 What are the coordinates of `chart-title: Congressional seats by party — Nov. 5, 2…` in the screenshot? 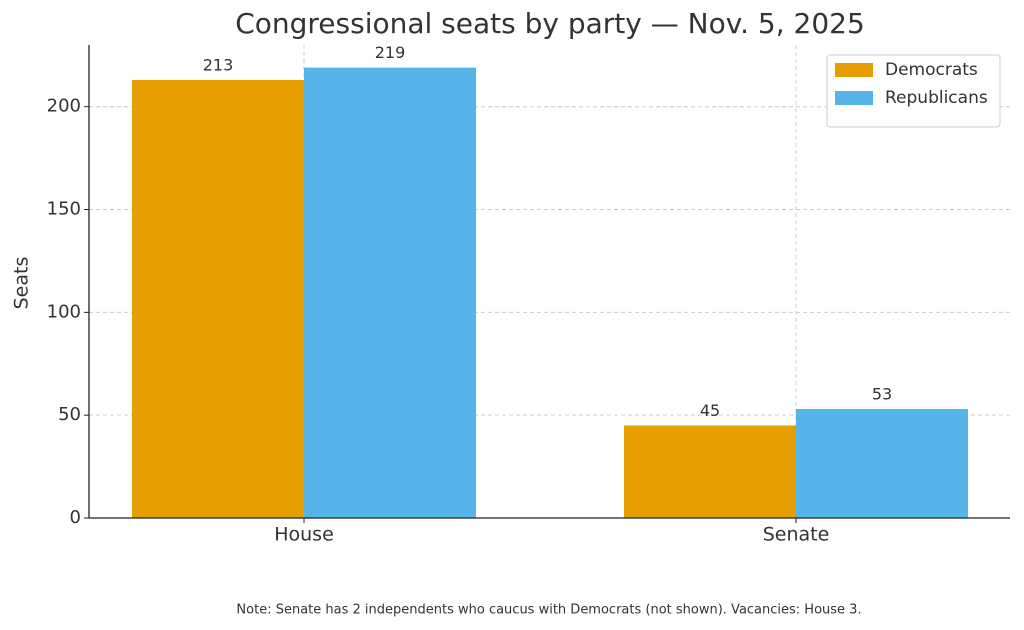 It's located at (550, 23).